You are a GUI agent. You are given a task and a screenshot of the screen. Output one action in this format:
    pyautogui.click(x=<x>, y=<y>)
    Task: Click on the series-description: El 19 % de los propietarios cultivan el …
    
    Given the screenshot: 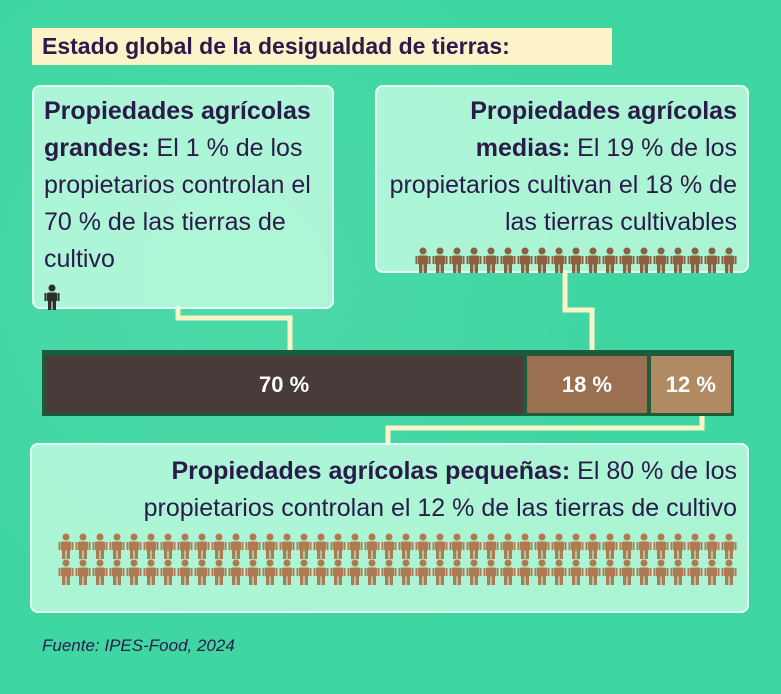 What is the action you would take?
    pyautogui.click(x=563, y=185)
    